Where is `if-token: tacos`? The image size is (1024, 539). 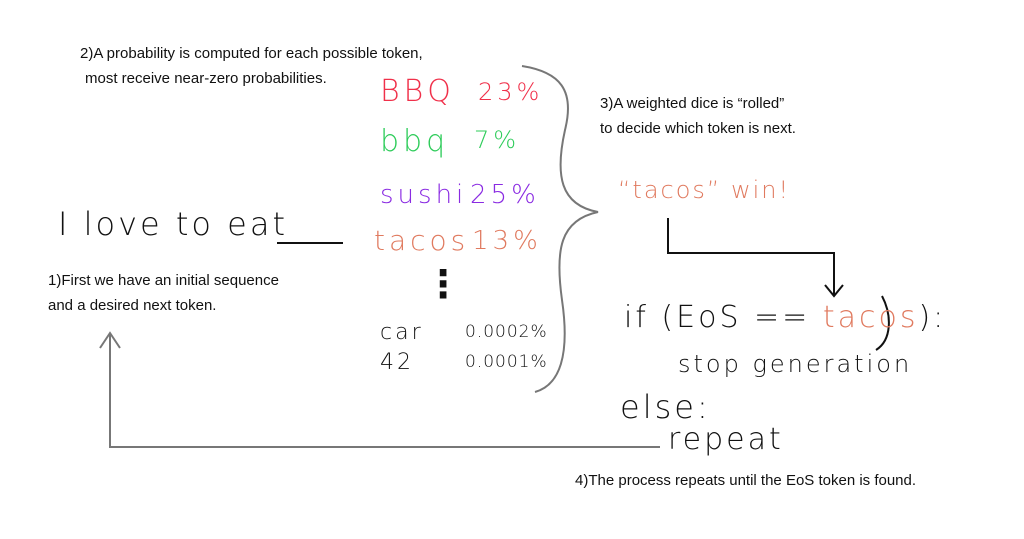 if-token: tacos is located at coordinates (870, 317).